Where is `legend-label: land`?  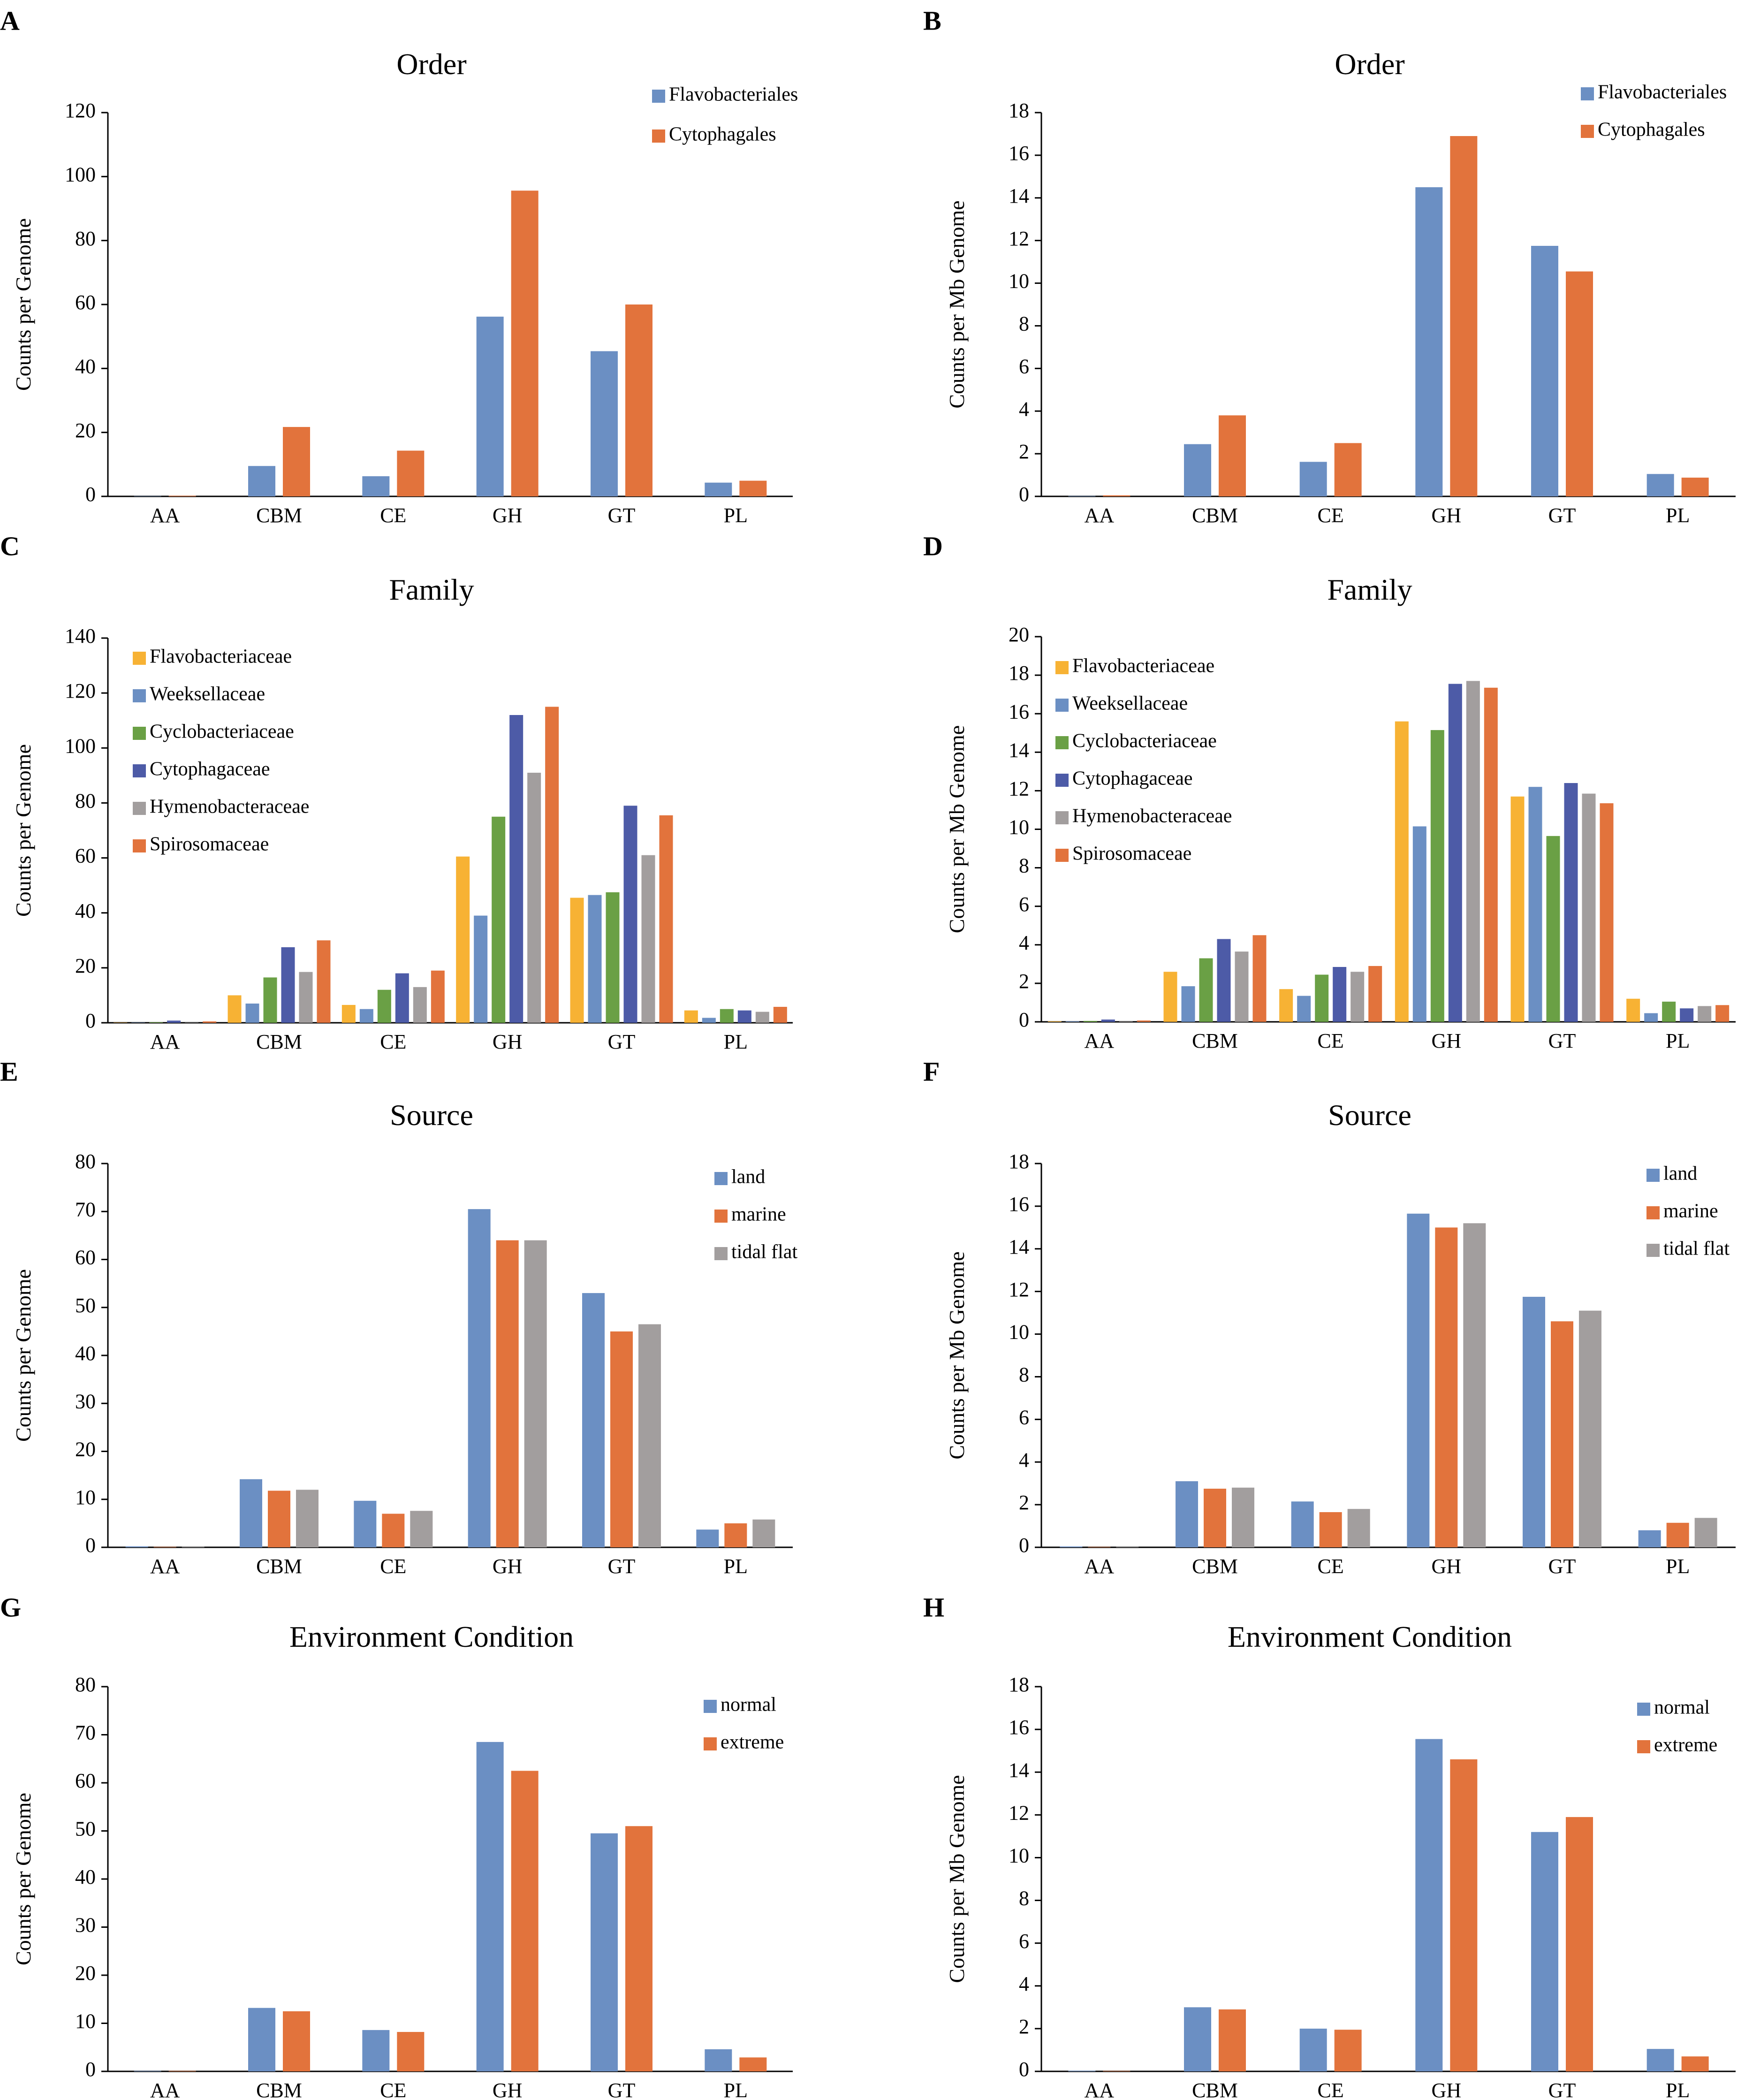 legend-label: land is located at coordinates (1680, 1174).